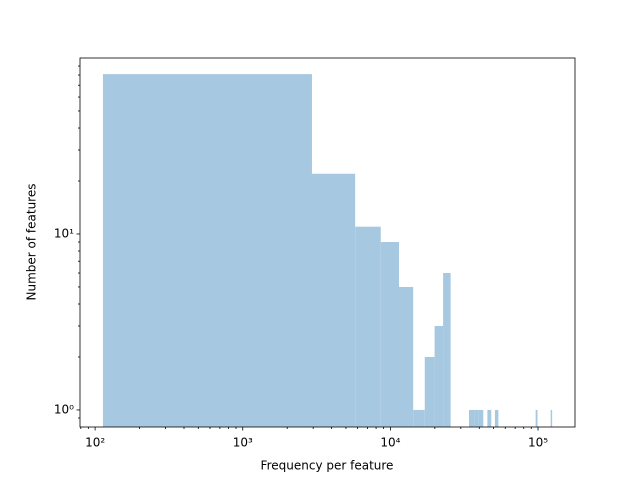 This screenshot has height=480, width=640. Describe the element at coordinates (95, 443) in the screenshot. I see `x-tick-label: 10²` at that location.